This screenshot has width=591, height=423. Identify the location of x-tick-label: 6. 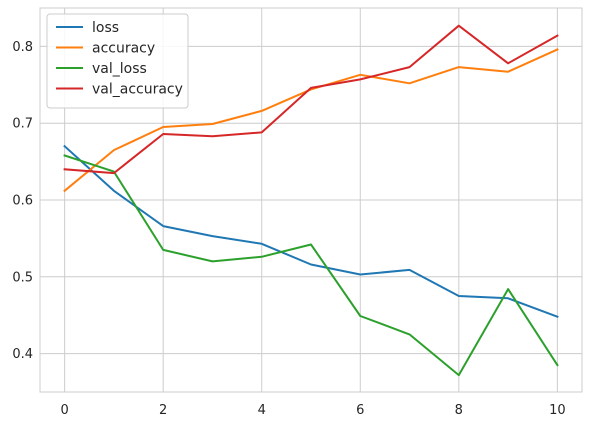
(360, 410).